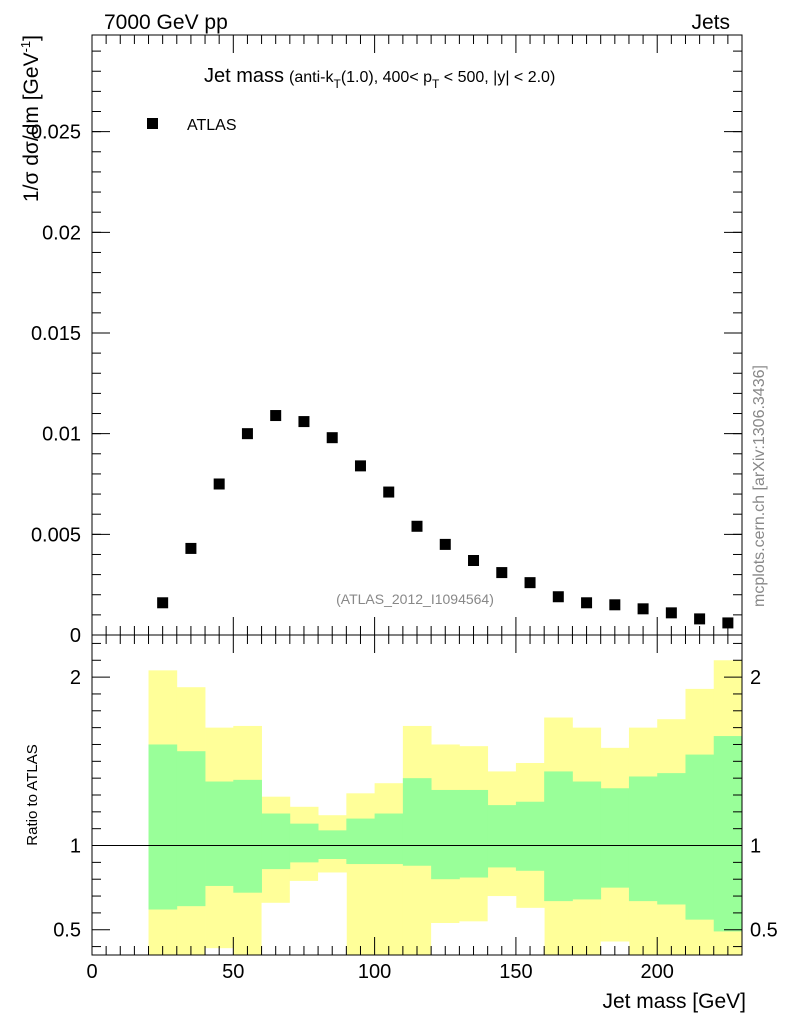  I want to click on top-ylabel-main: 1/σ dσ/dm [GeV, so click(31, 127).